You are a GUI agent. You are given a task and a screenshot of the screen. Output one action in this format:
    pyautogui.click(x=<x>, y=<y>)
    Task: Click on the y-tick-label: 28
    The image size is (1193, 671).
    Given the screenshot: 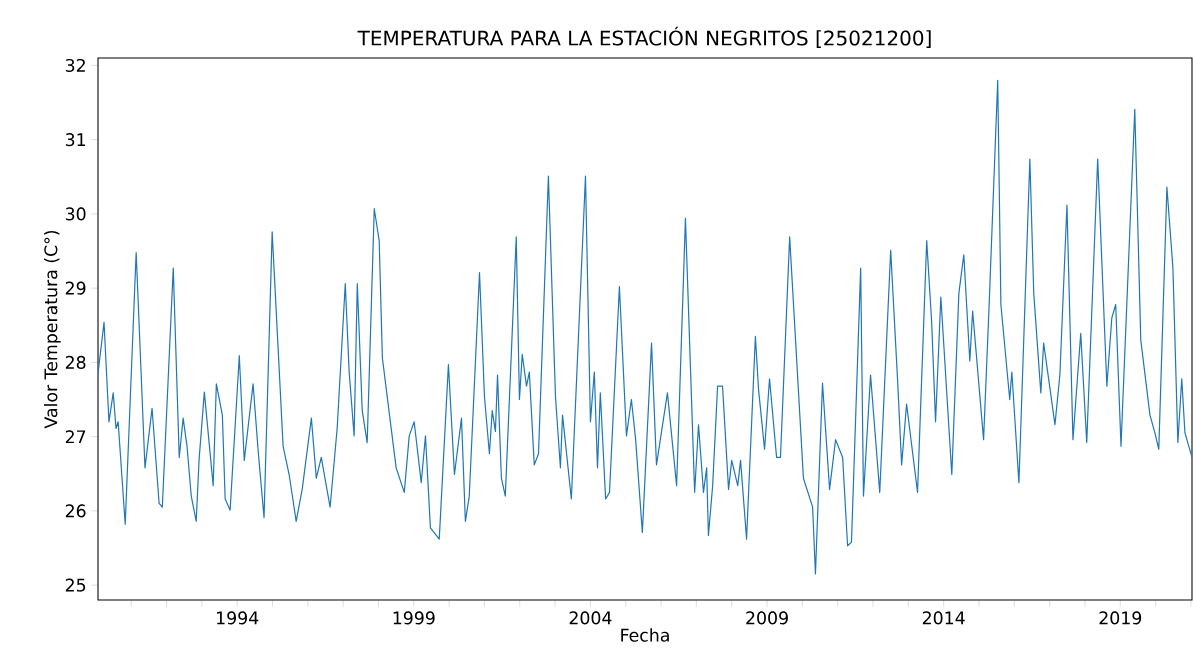 What is the action you would take?
    pyautogui.click(x=75, y=362)
    